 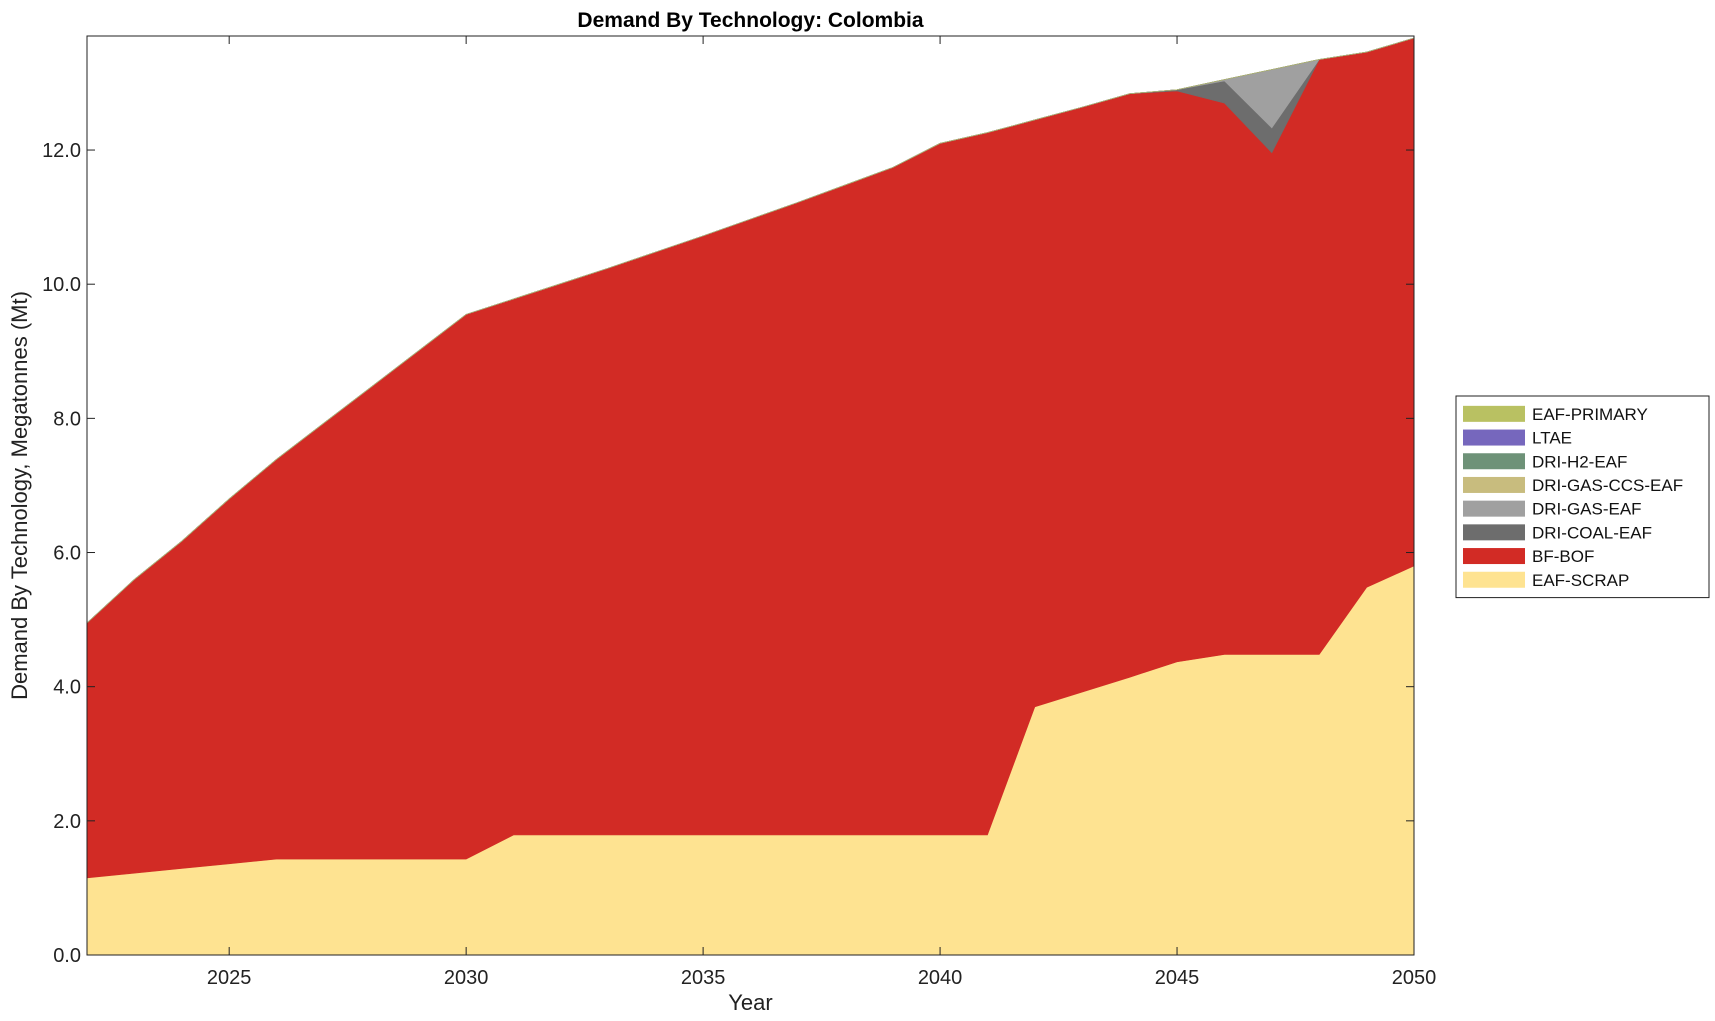 What do you see at coordinates (1494, 437) in the screenshot?
I see `legend-swatch-ltae` at bounding box center [1494, 437].